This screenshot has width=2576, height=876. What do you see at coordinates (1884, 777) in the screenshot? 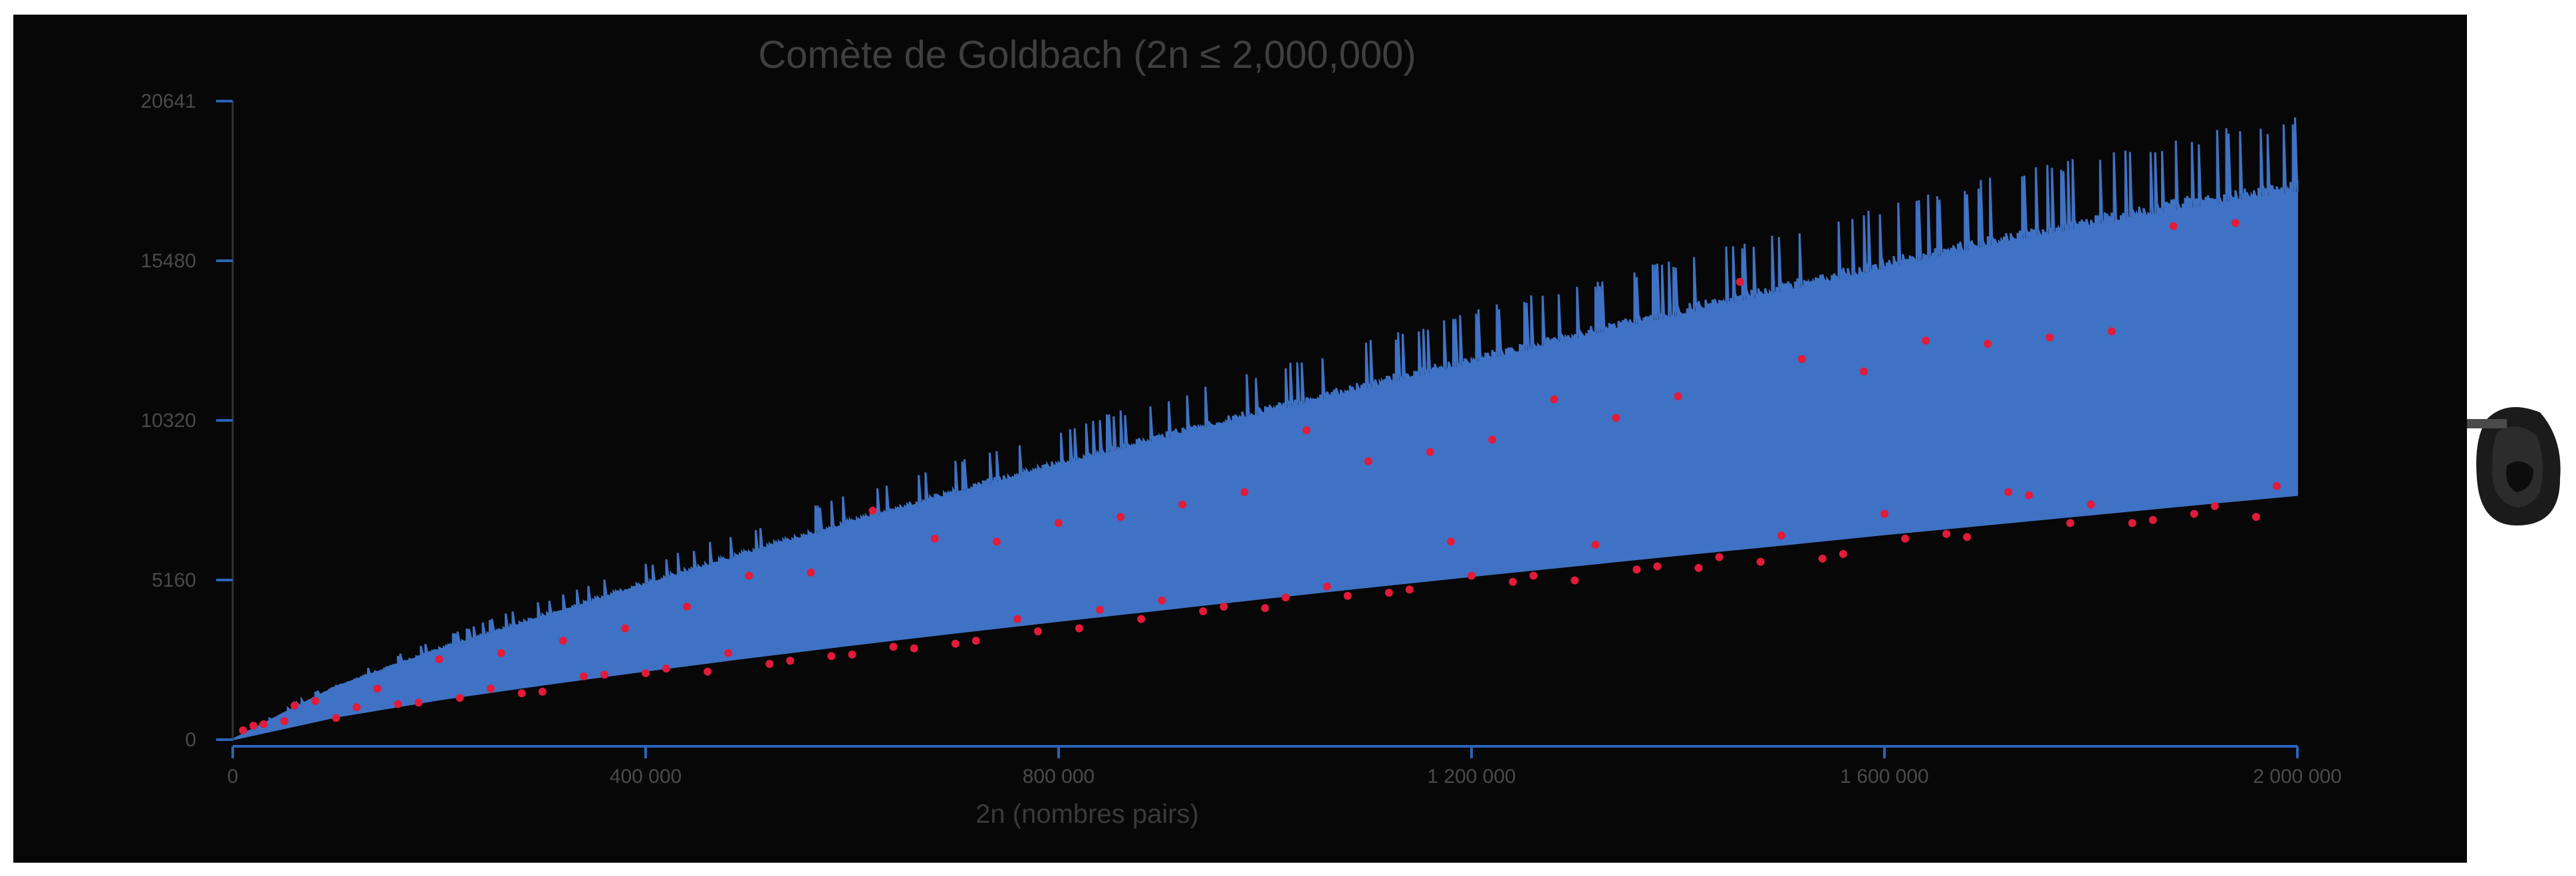
I see `x-tick-label: 1 600 000` at bounding box center [1884, 777].